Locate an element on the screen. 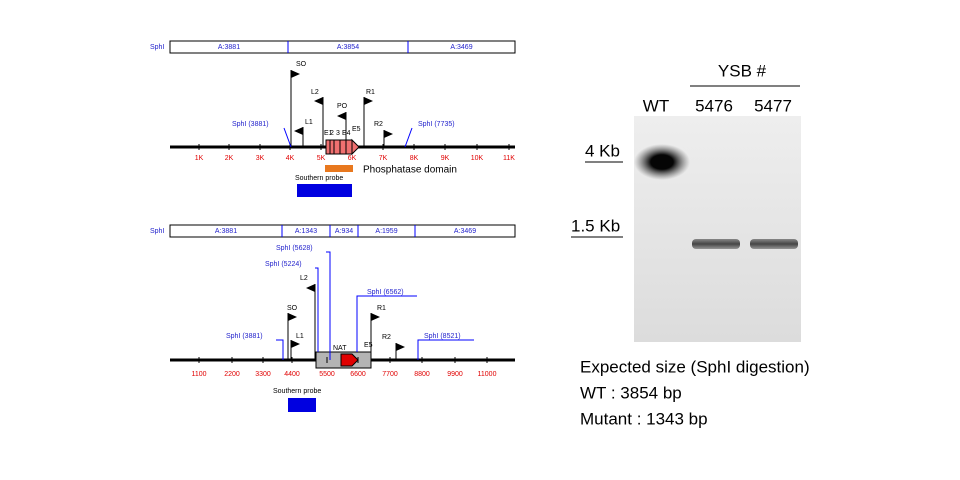 The image size is (960, 480). exon-label: 3 is located at coordinates (338, 133).